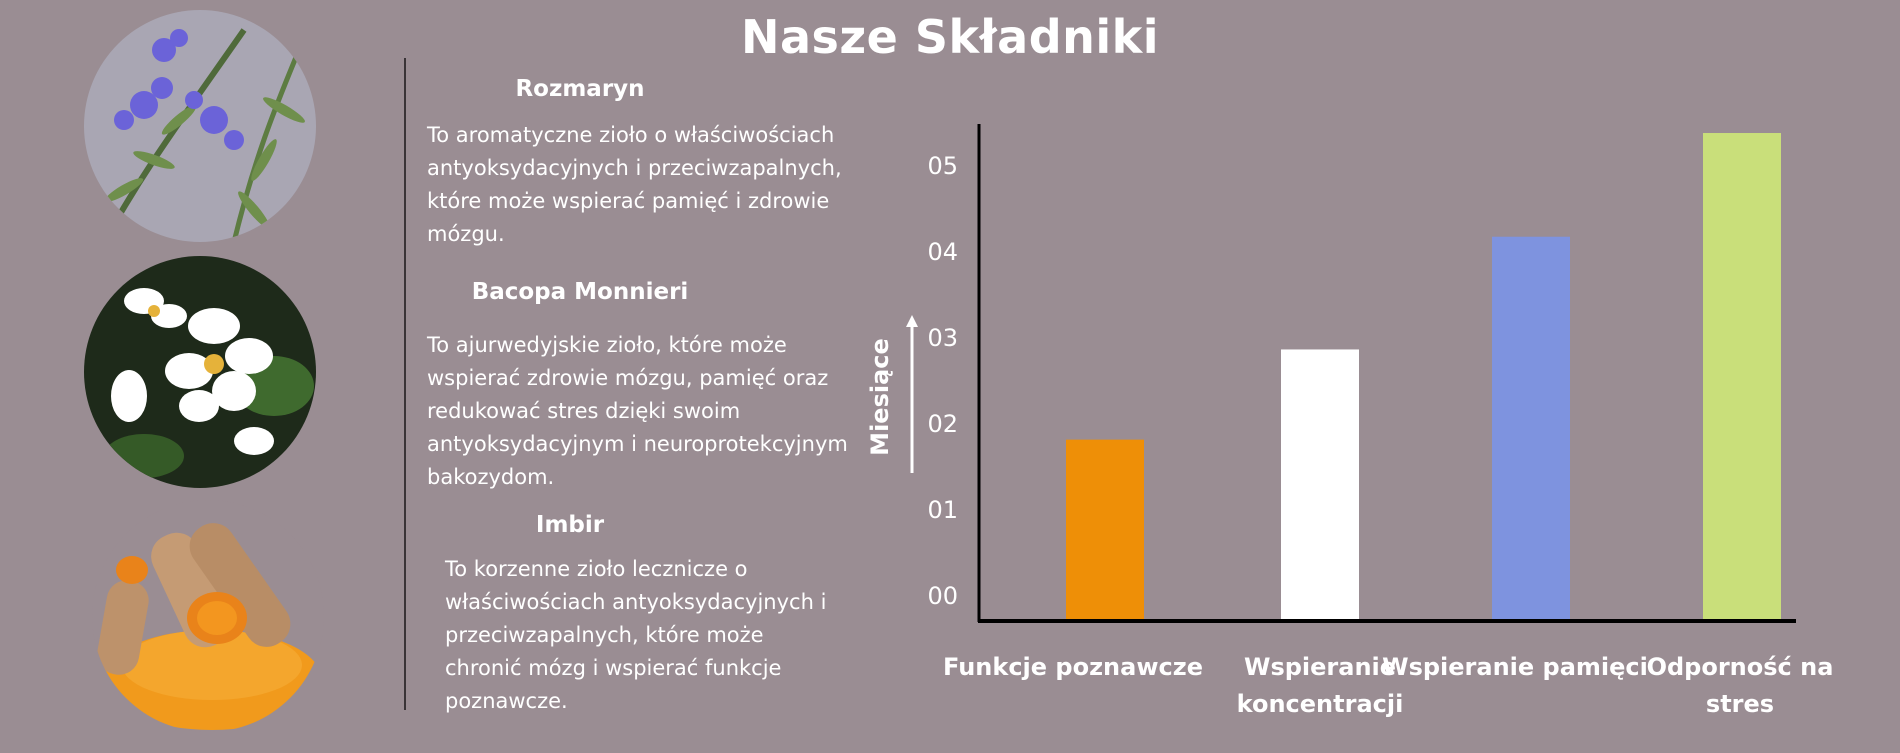 The width and height of the screenshot is (1900, 753). What do you see at coordinates (634, 168) in the screenshot?
I see `description-line: antyoksydacyjnych i przeciwzapalnych,` at bounding box center [634, 168].